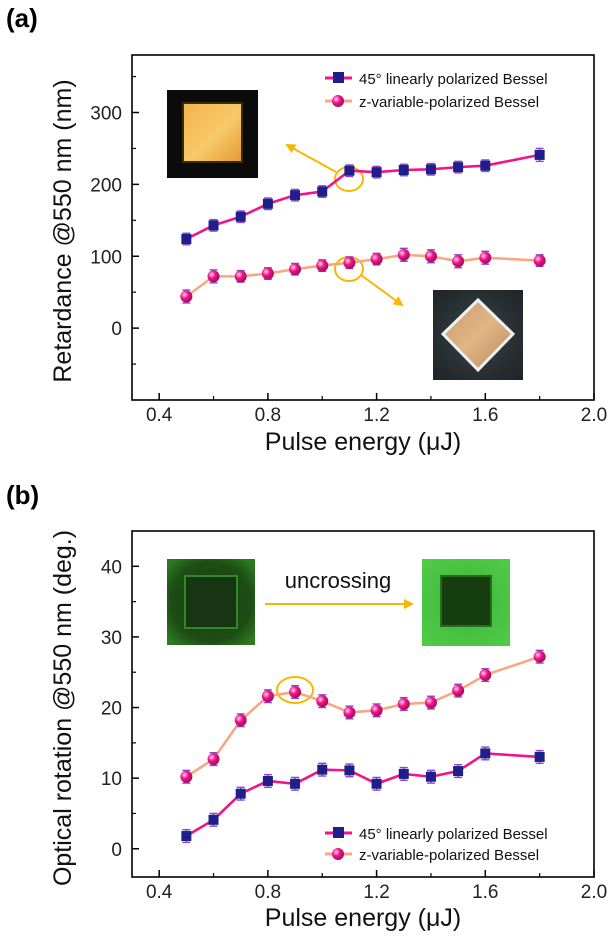 This screenshot has height=944, width=609. I want to click on y-axis-label-a: Retardance @550 nm (nm), so click(63, 230).